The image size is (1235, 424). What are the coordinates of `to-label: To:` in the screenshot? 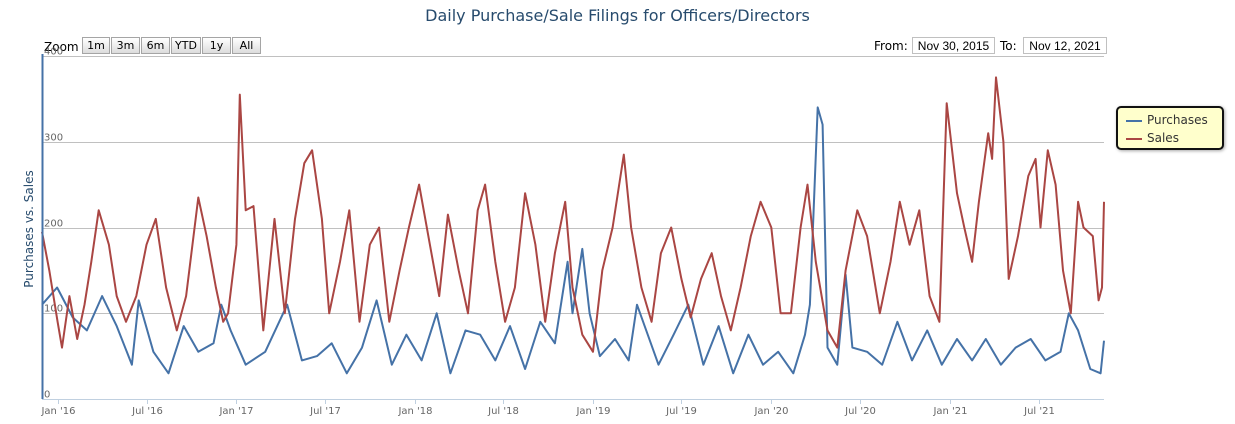 It's located at (1008, 46).